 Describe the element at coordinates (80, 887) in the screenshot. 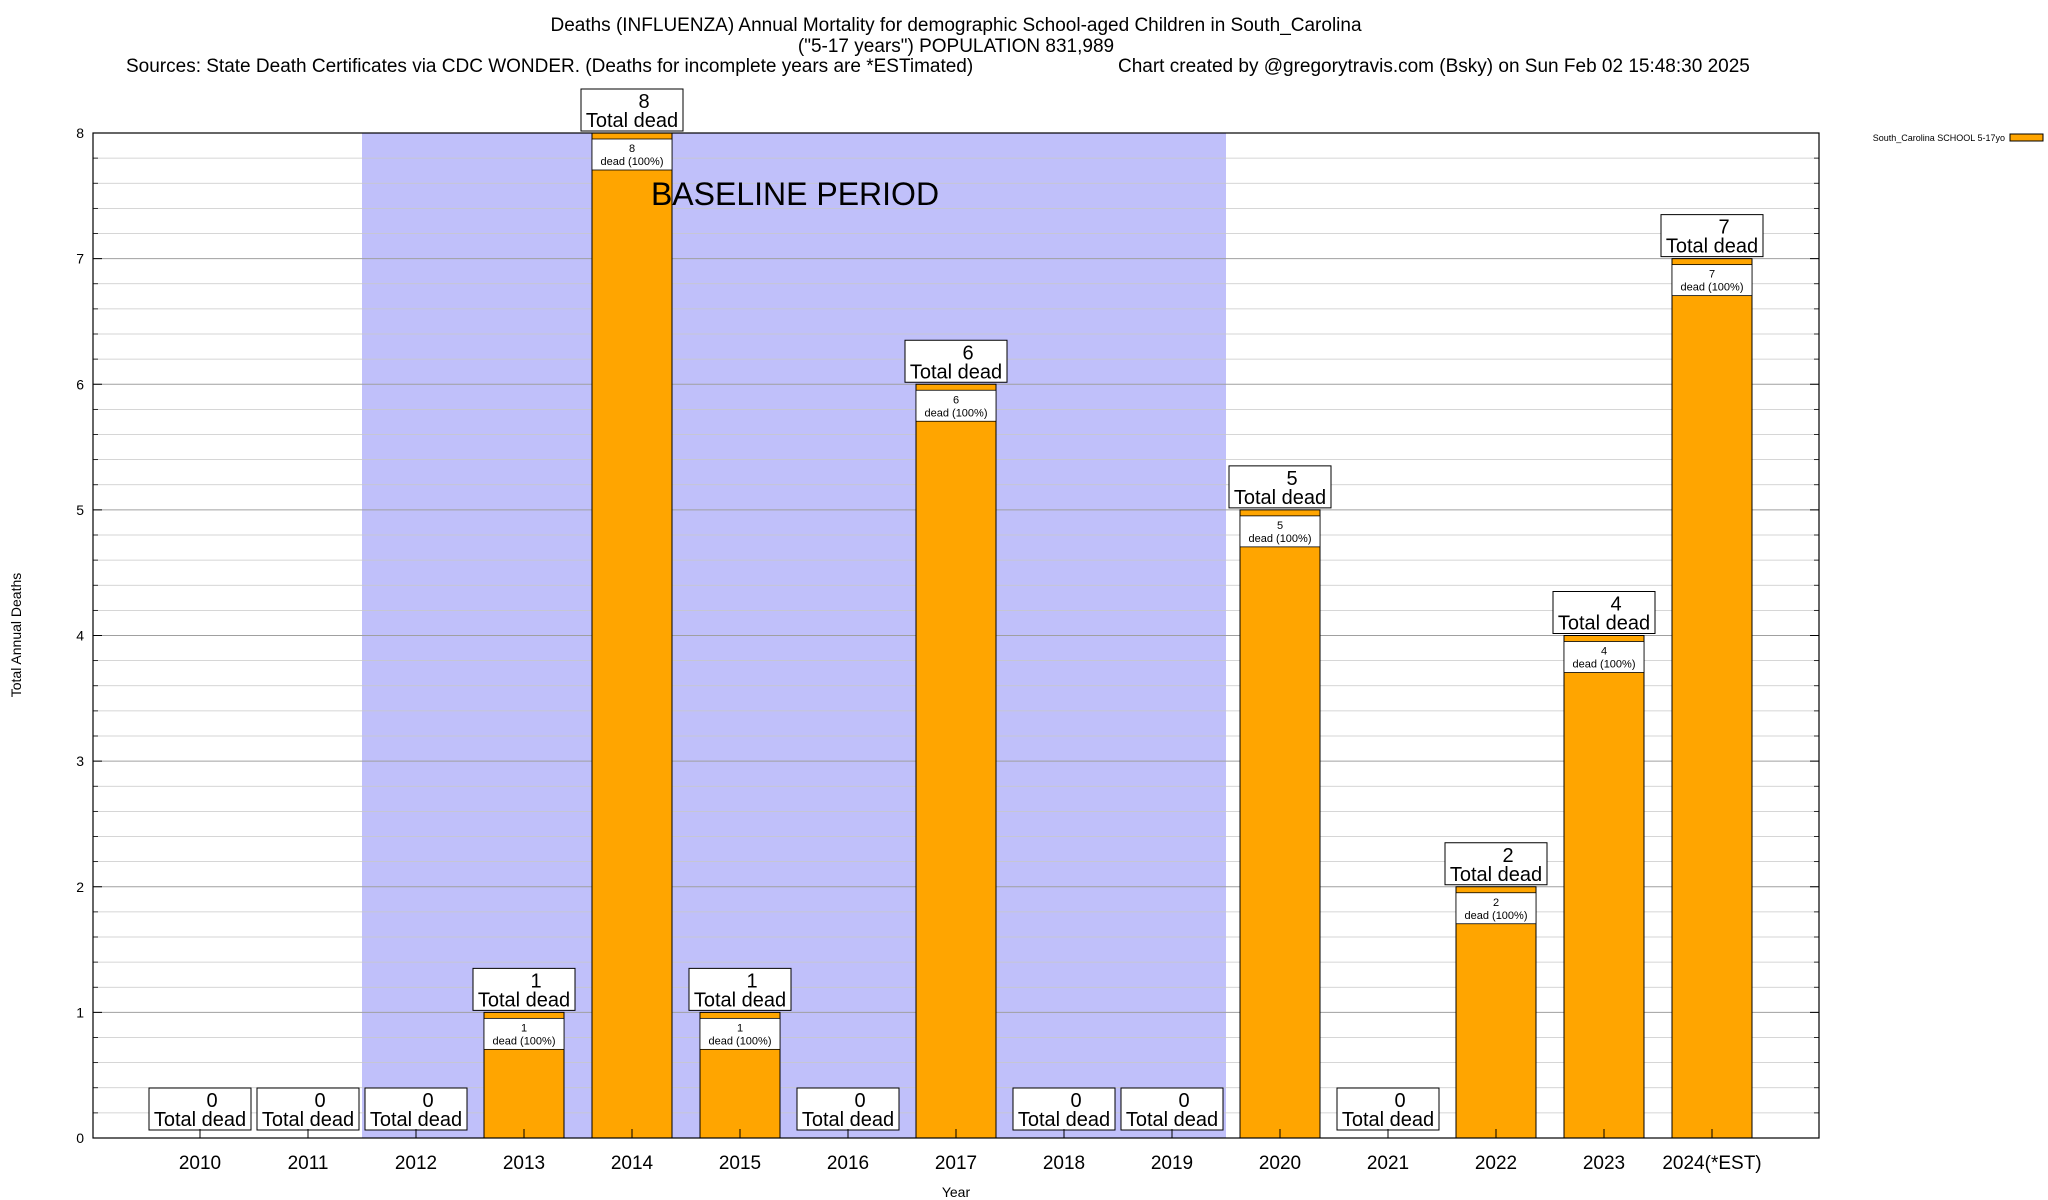

I see `y-tick-label: 2` at that location.